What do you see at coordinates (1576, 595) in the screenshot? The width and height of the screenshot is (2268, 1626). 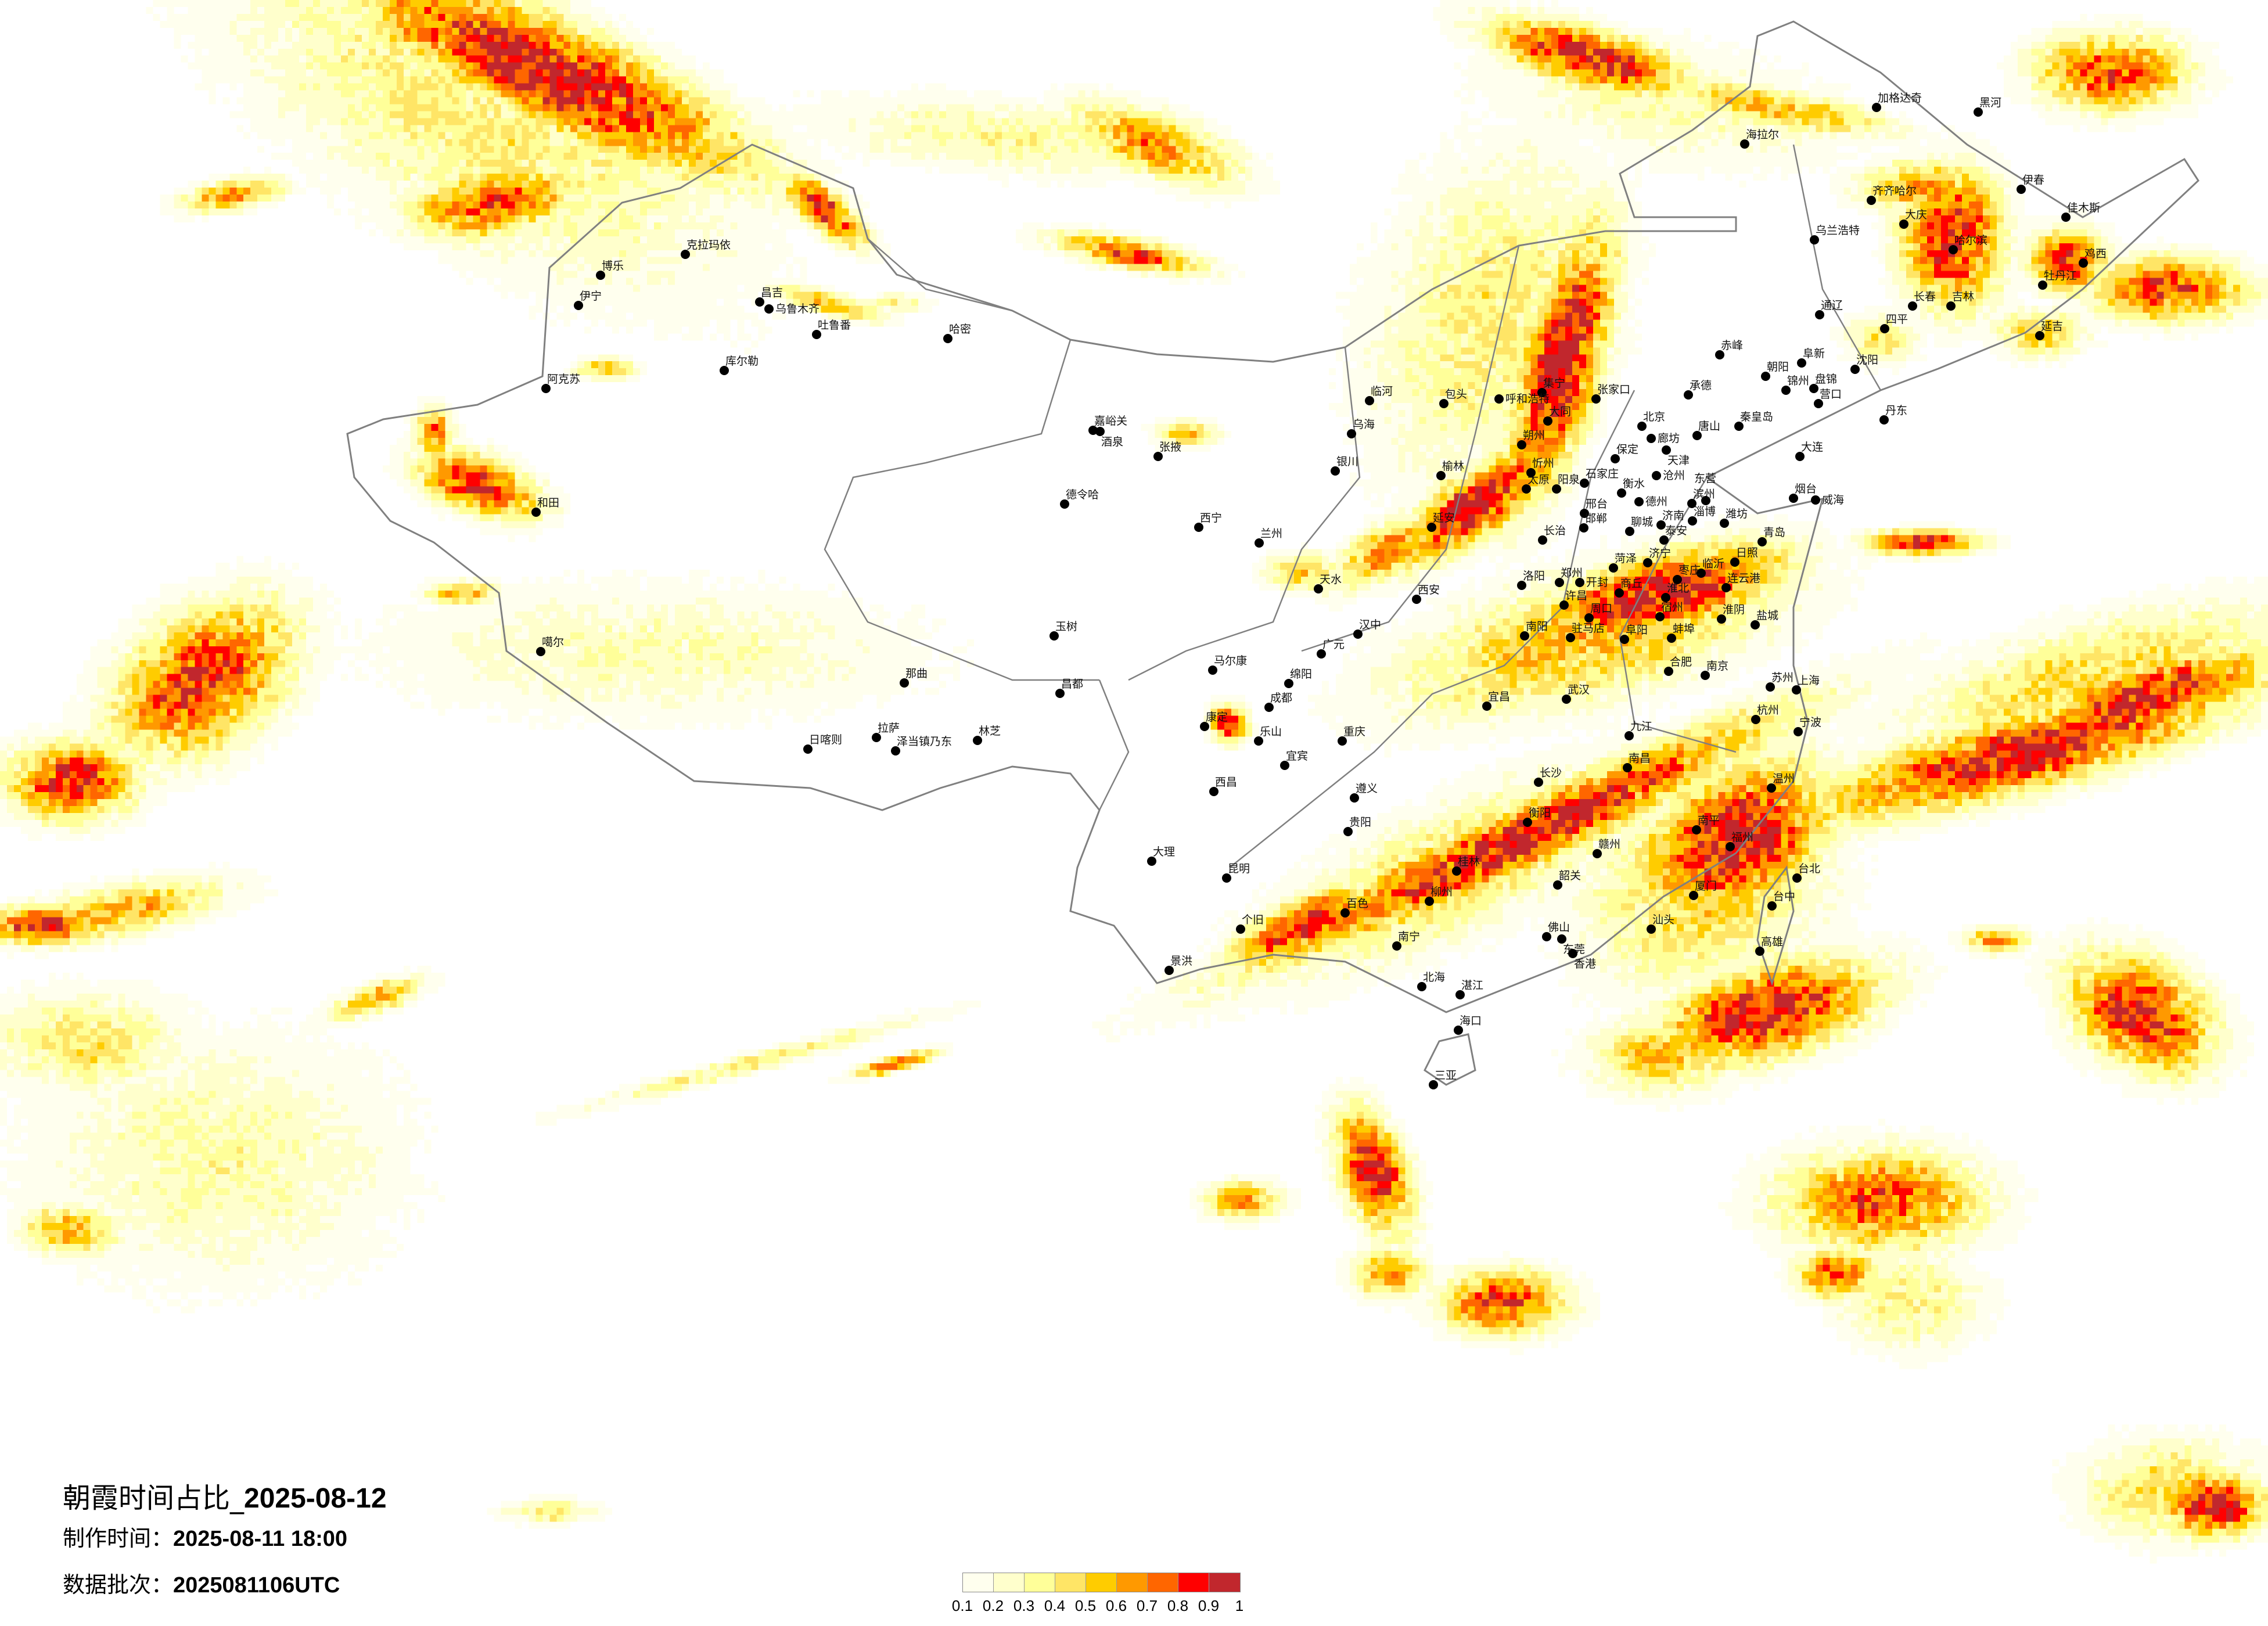 I see `city-label: 许昌` at bounding box center [1576, 595].